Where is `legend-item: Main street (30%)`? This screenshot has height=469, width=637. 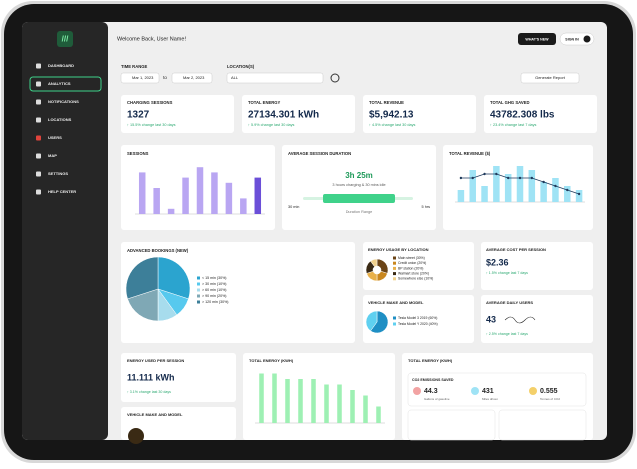
legend-item: Main street (30%) is located at coordinates (411, 258).